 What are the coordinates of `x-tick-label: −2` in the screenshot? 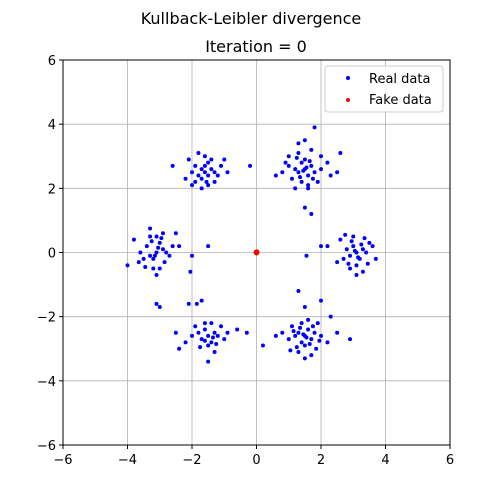 It's located at (191, 460).